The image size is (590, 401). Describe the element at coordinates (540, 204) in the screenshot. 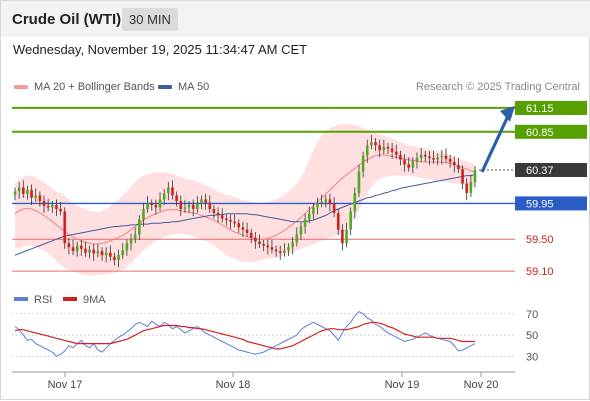

I see `level-label-59.95: 59.95` at that location.